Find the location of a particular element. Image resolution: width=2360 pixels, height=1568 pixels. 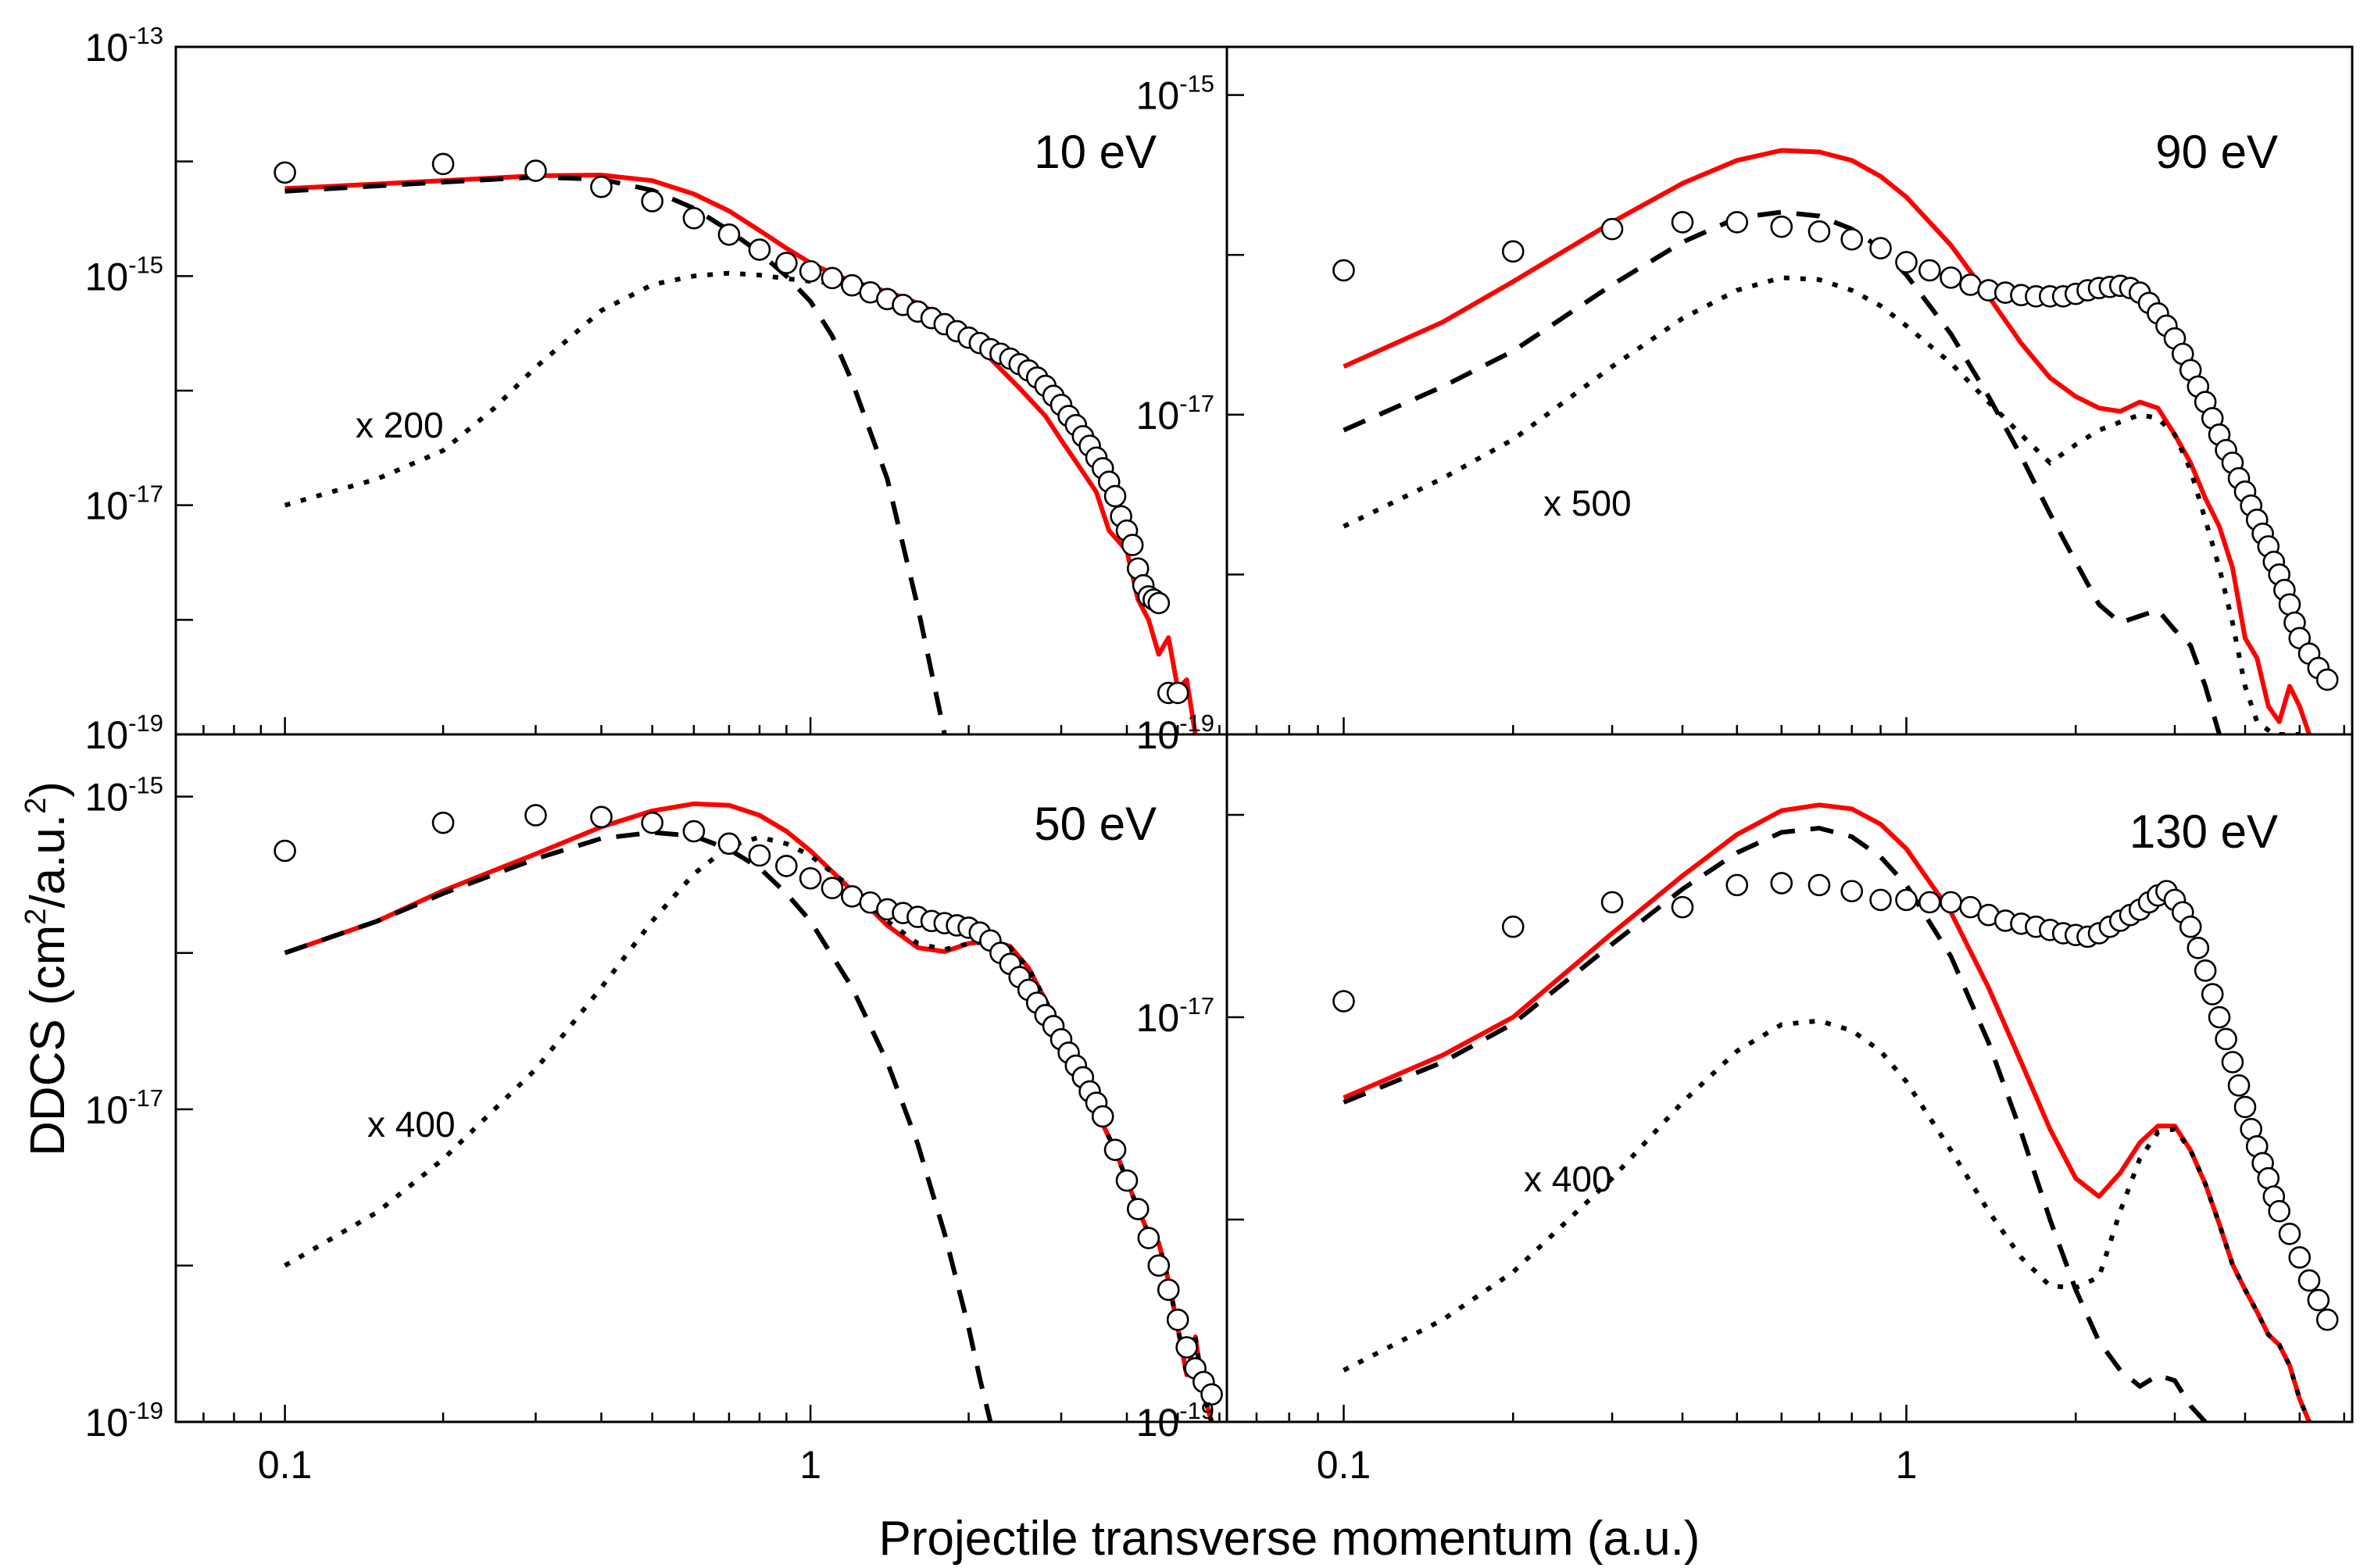

y-tick-label: 10-13 is located at coordinates (124, 46).